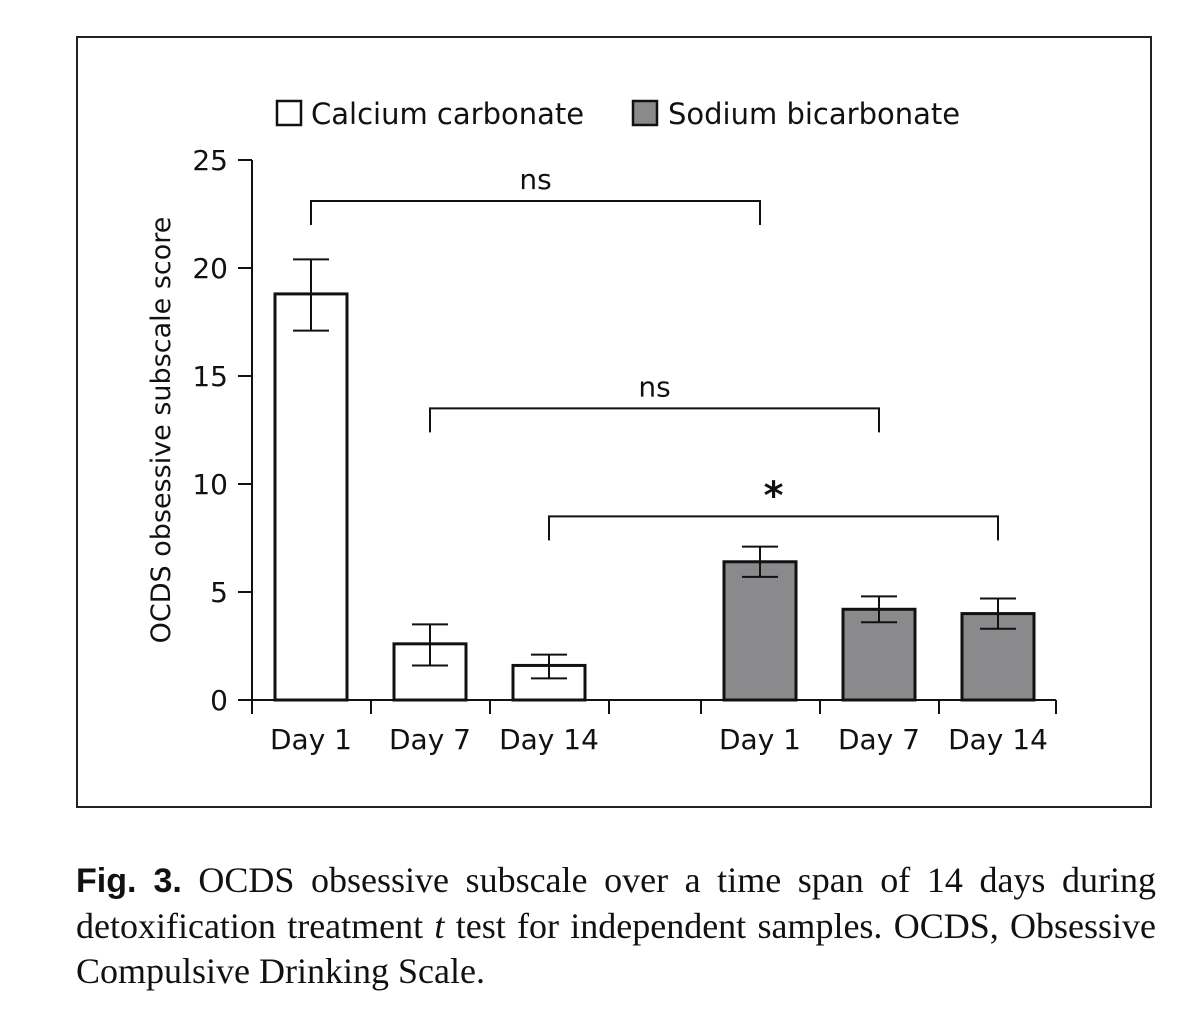 The height and width of the screenshot is (1024, 1194). What do you see at coordinates (161, 430) in the screenshot?
I see `y-axis-label: OCDS obsessive subscale score` at bounding box center [161, 430].